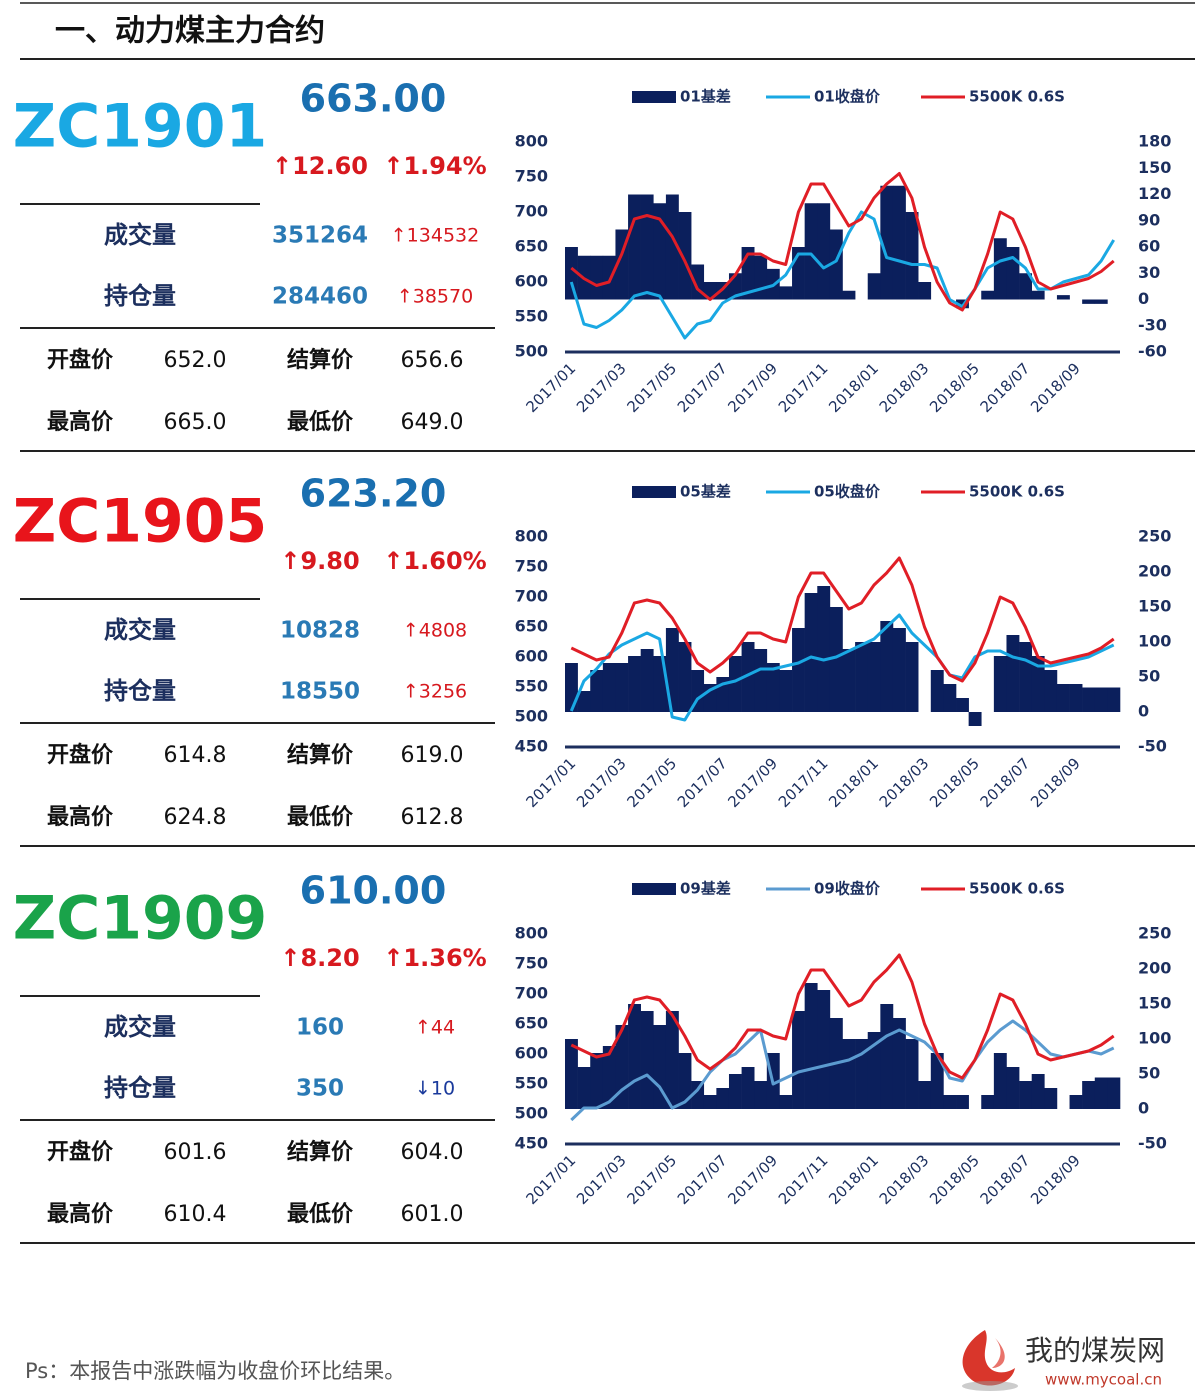 Image resolution: width=1200 pixels, height=1396 pixels. Describe the element at coordinates (531, 716) in the screenshot. I see `y-tick-label: 500` at that location.